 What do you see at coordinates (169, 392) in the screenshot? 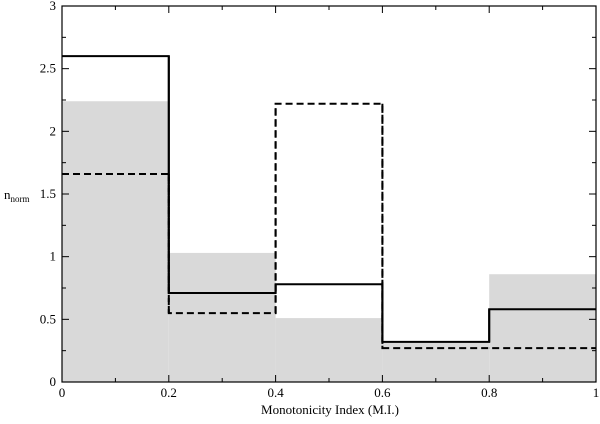
I see `x-tick-label: 0.2` at bounding box center [169, 392].